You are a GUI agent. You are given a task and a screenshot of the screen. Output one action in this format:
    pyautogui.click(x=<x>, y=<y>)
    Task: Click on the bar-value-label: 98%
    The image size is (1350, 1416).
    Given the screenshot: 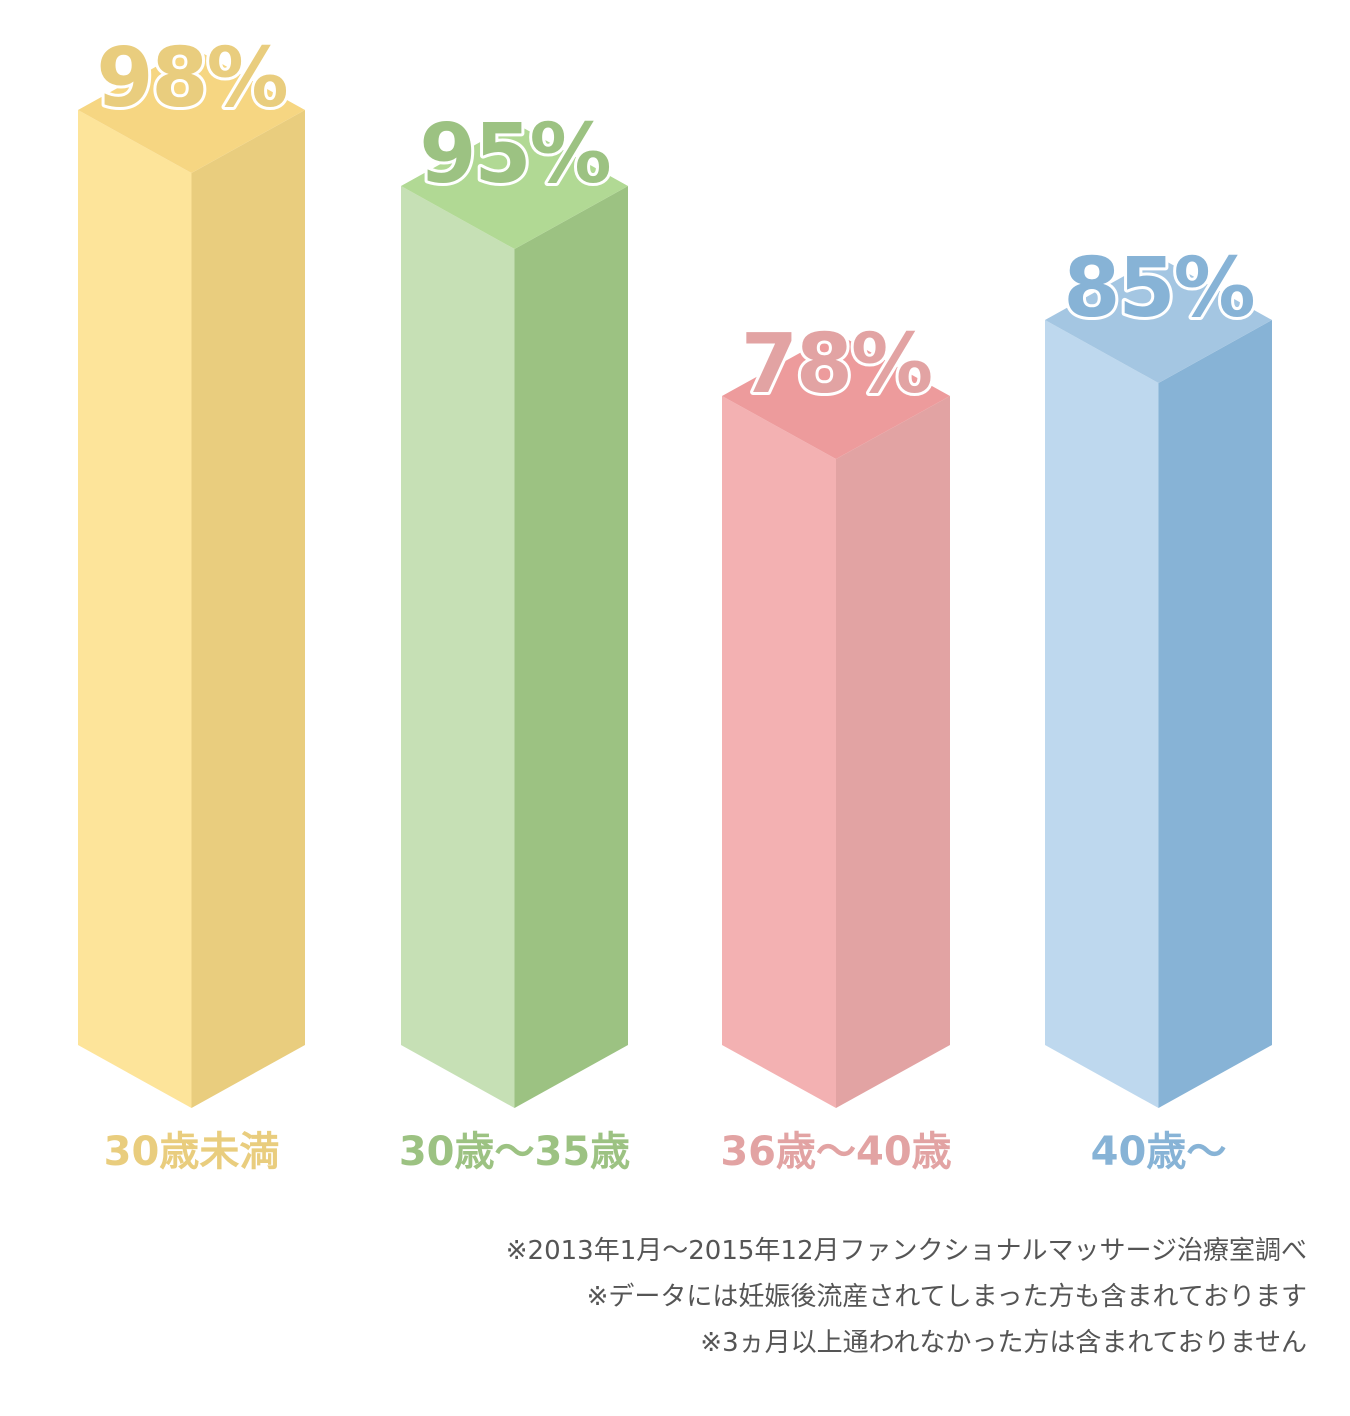 What is the action you would take?
    pyautogui.click(x=191, y=78)
    